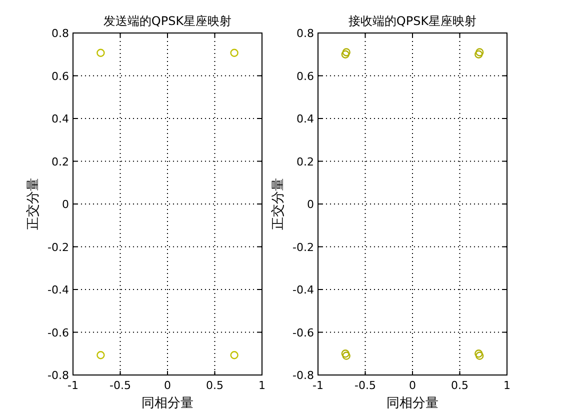  What do you see at coordinates (167, 21) in the screenshot?
I see `chart-title: 发送端的QPSK星座映射` at bounding box center [167, 21].